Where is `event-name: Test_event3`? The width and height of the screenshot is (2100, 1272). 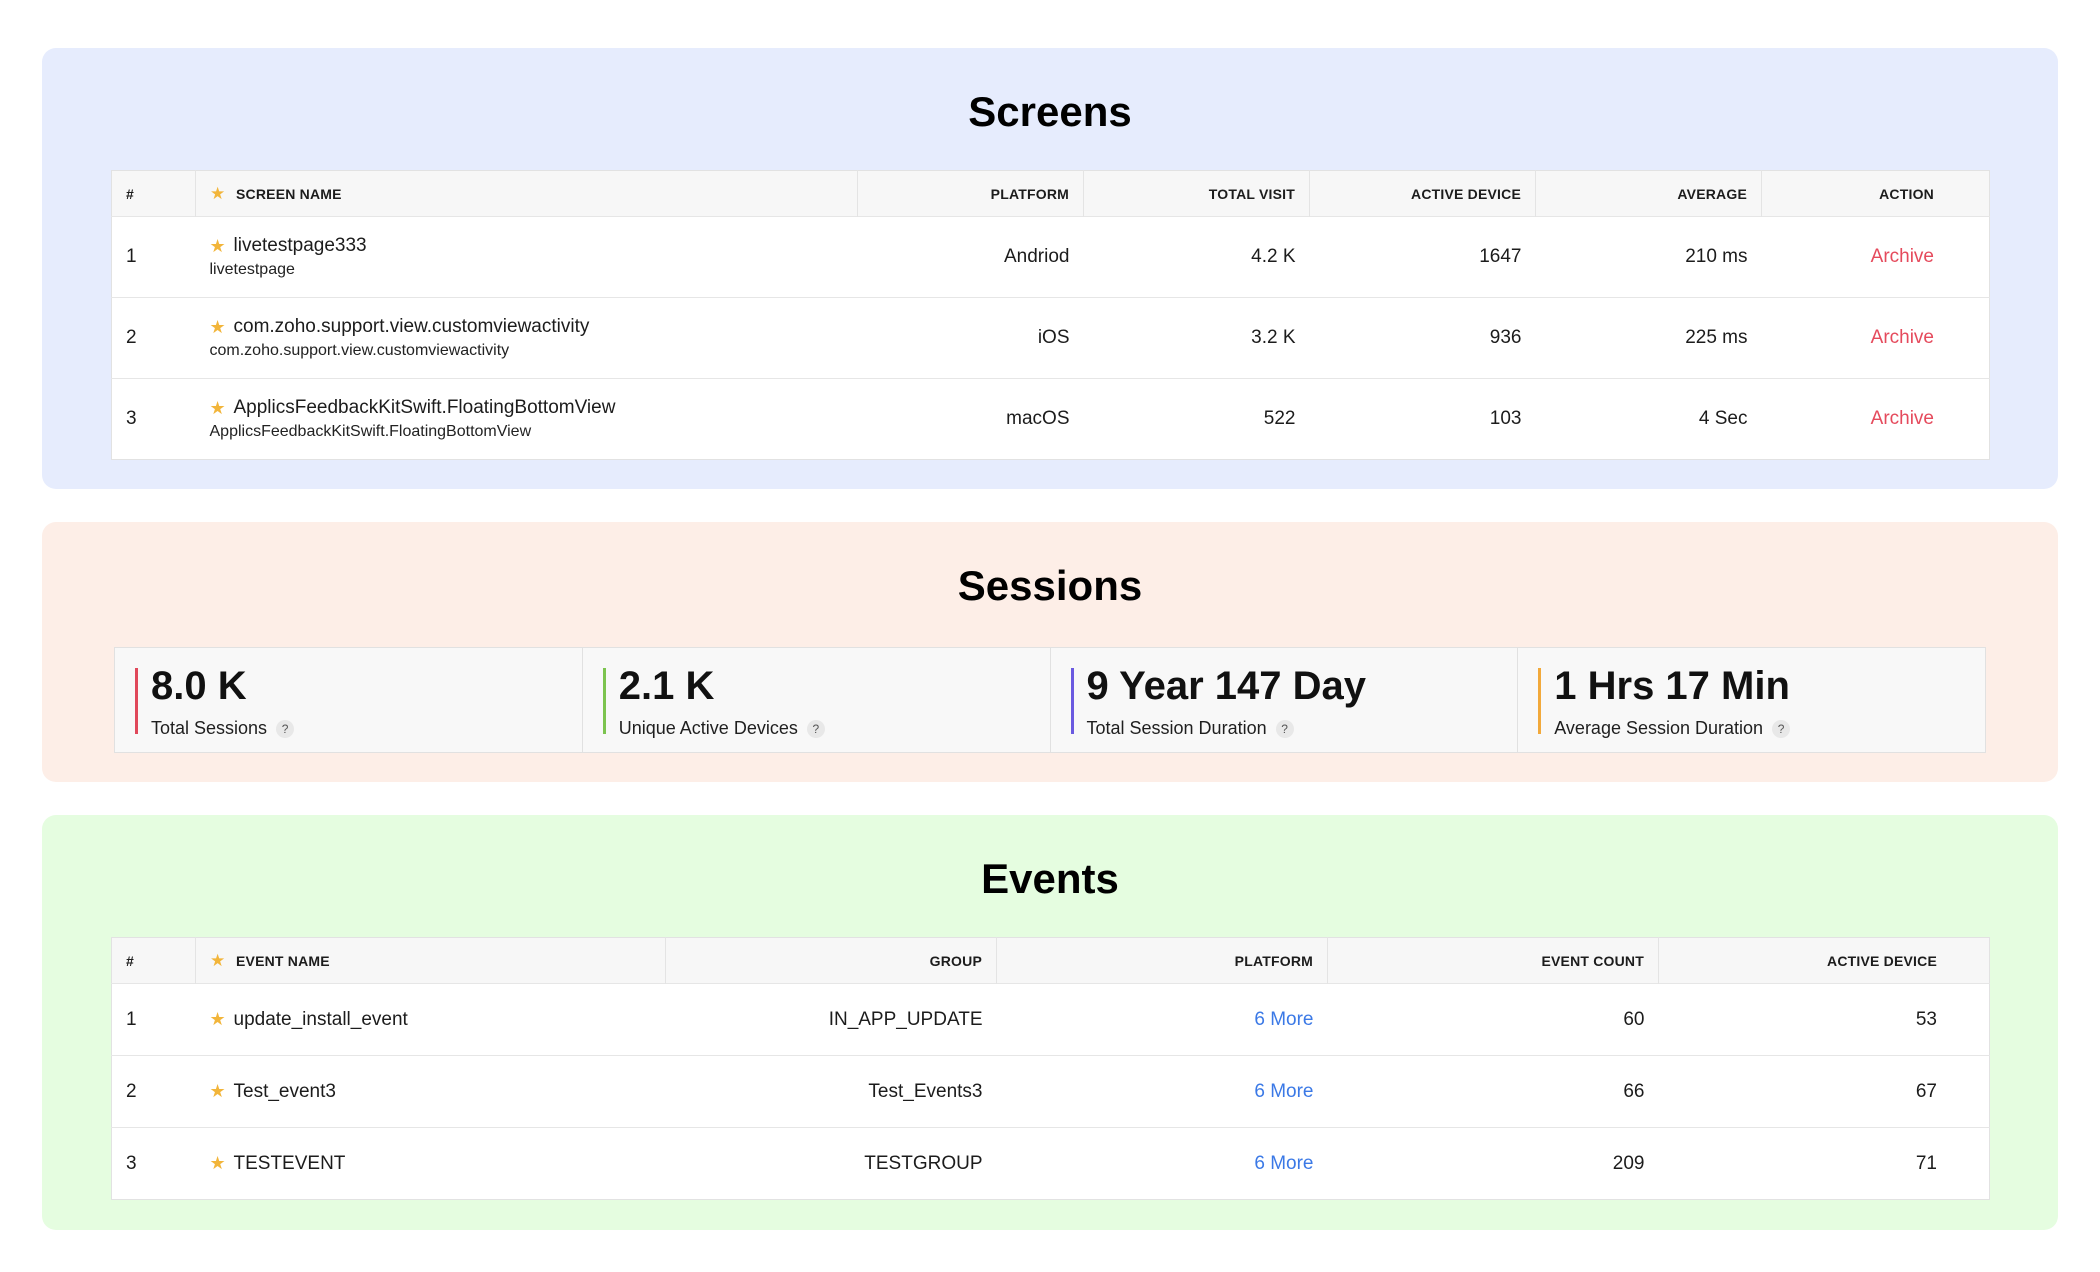 event-name: Test_event3 is located at coordinates (285, 1091).